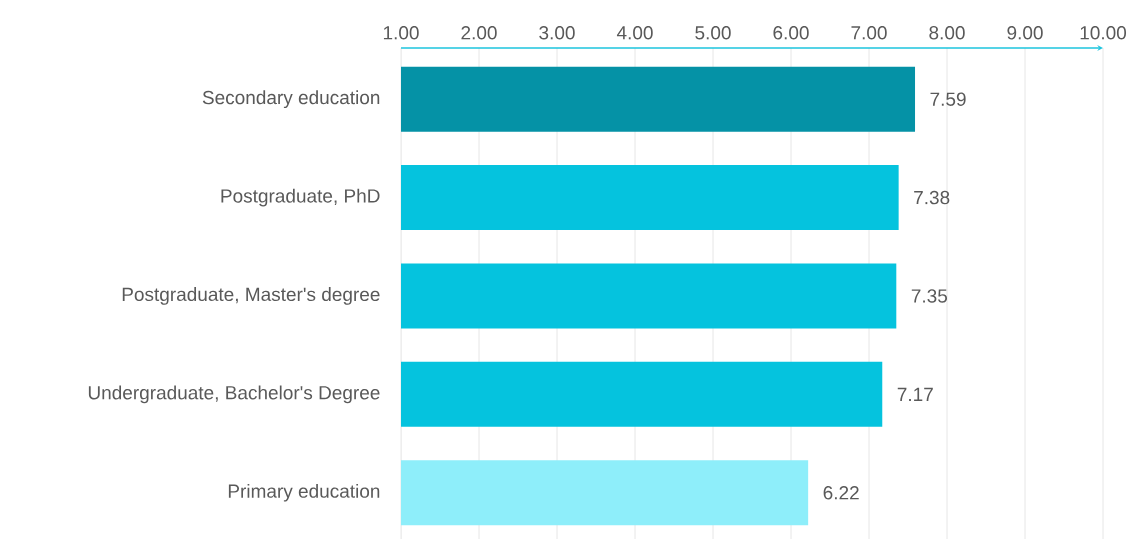 This screenshot has height=539, width=1140. I want to click on x-tick-label: 7.00, so click(869, 33).